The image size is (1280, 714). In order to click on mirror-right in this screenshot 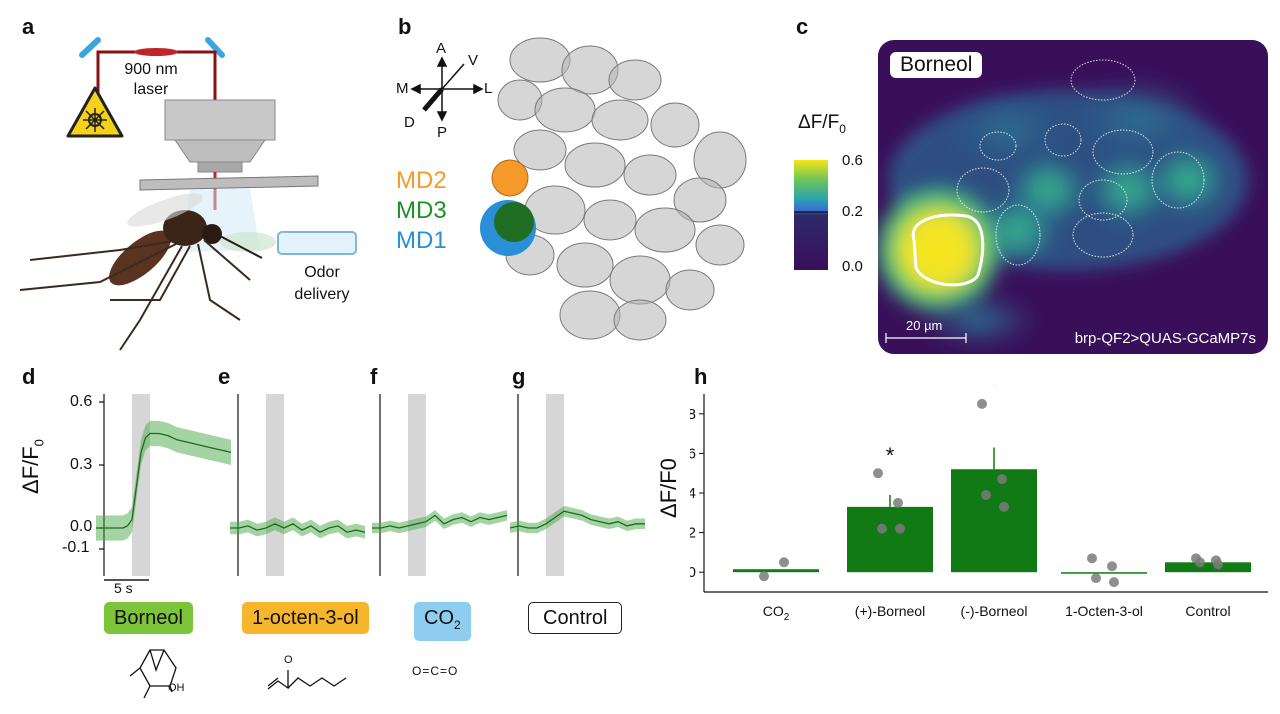, I will do `click(215, 47)`.